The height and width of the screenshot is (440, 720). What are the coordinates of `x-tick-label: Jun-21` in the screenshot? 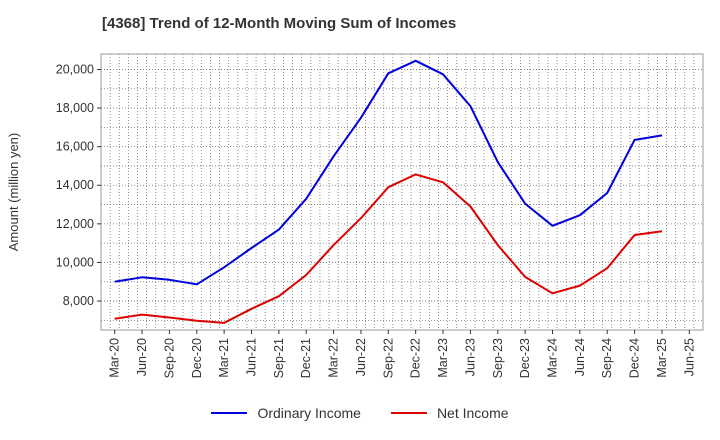 It's located at (252, 357).